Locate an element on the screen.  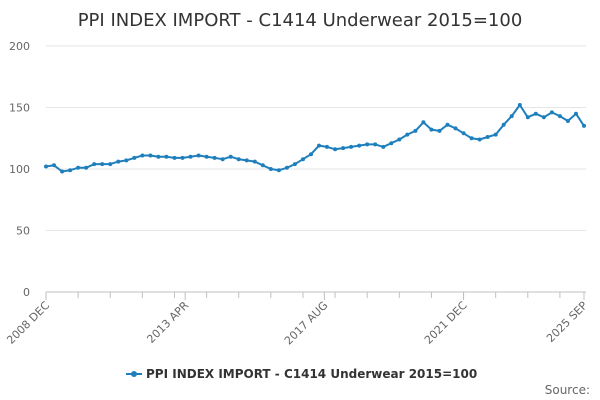
legend-marker-icon is located at coordinates (134, 374).